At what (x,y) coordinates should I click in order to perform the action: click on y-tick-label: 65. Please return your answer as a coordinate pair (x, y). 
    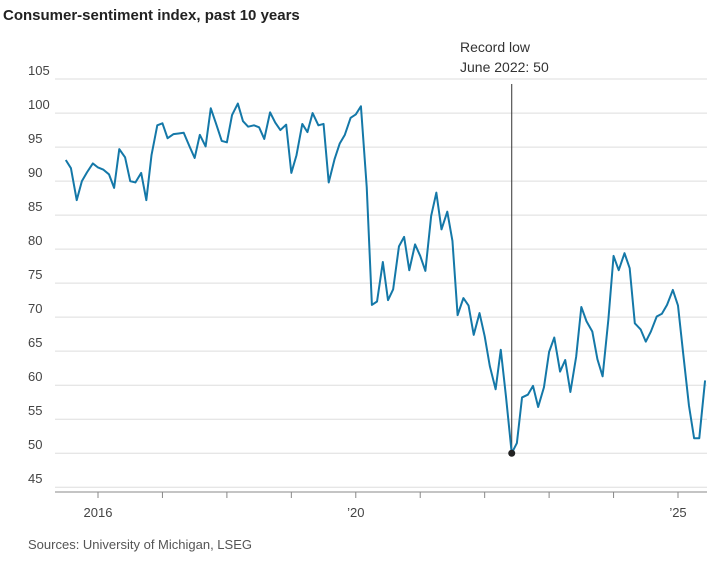
    Looking at the image, I should click on (35, 342).